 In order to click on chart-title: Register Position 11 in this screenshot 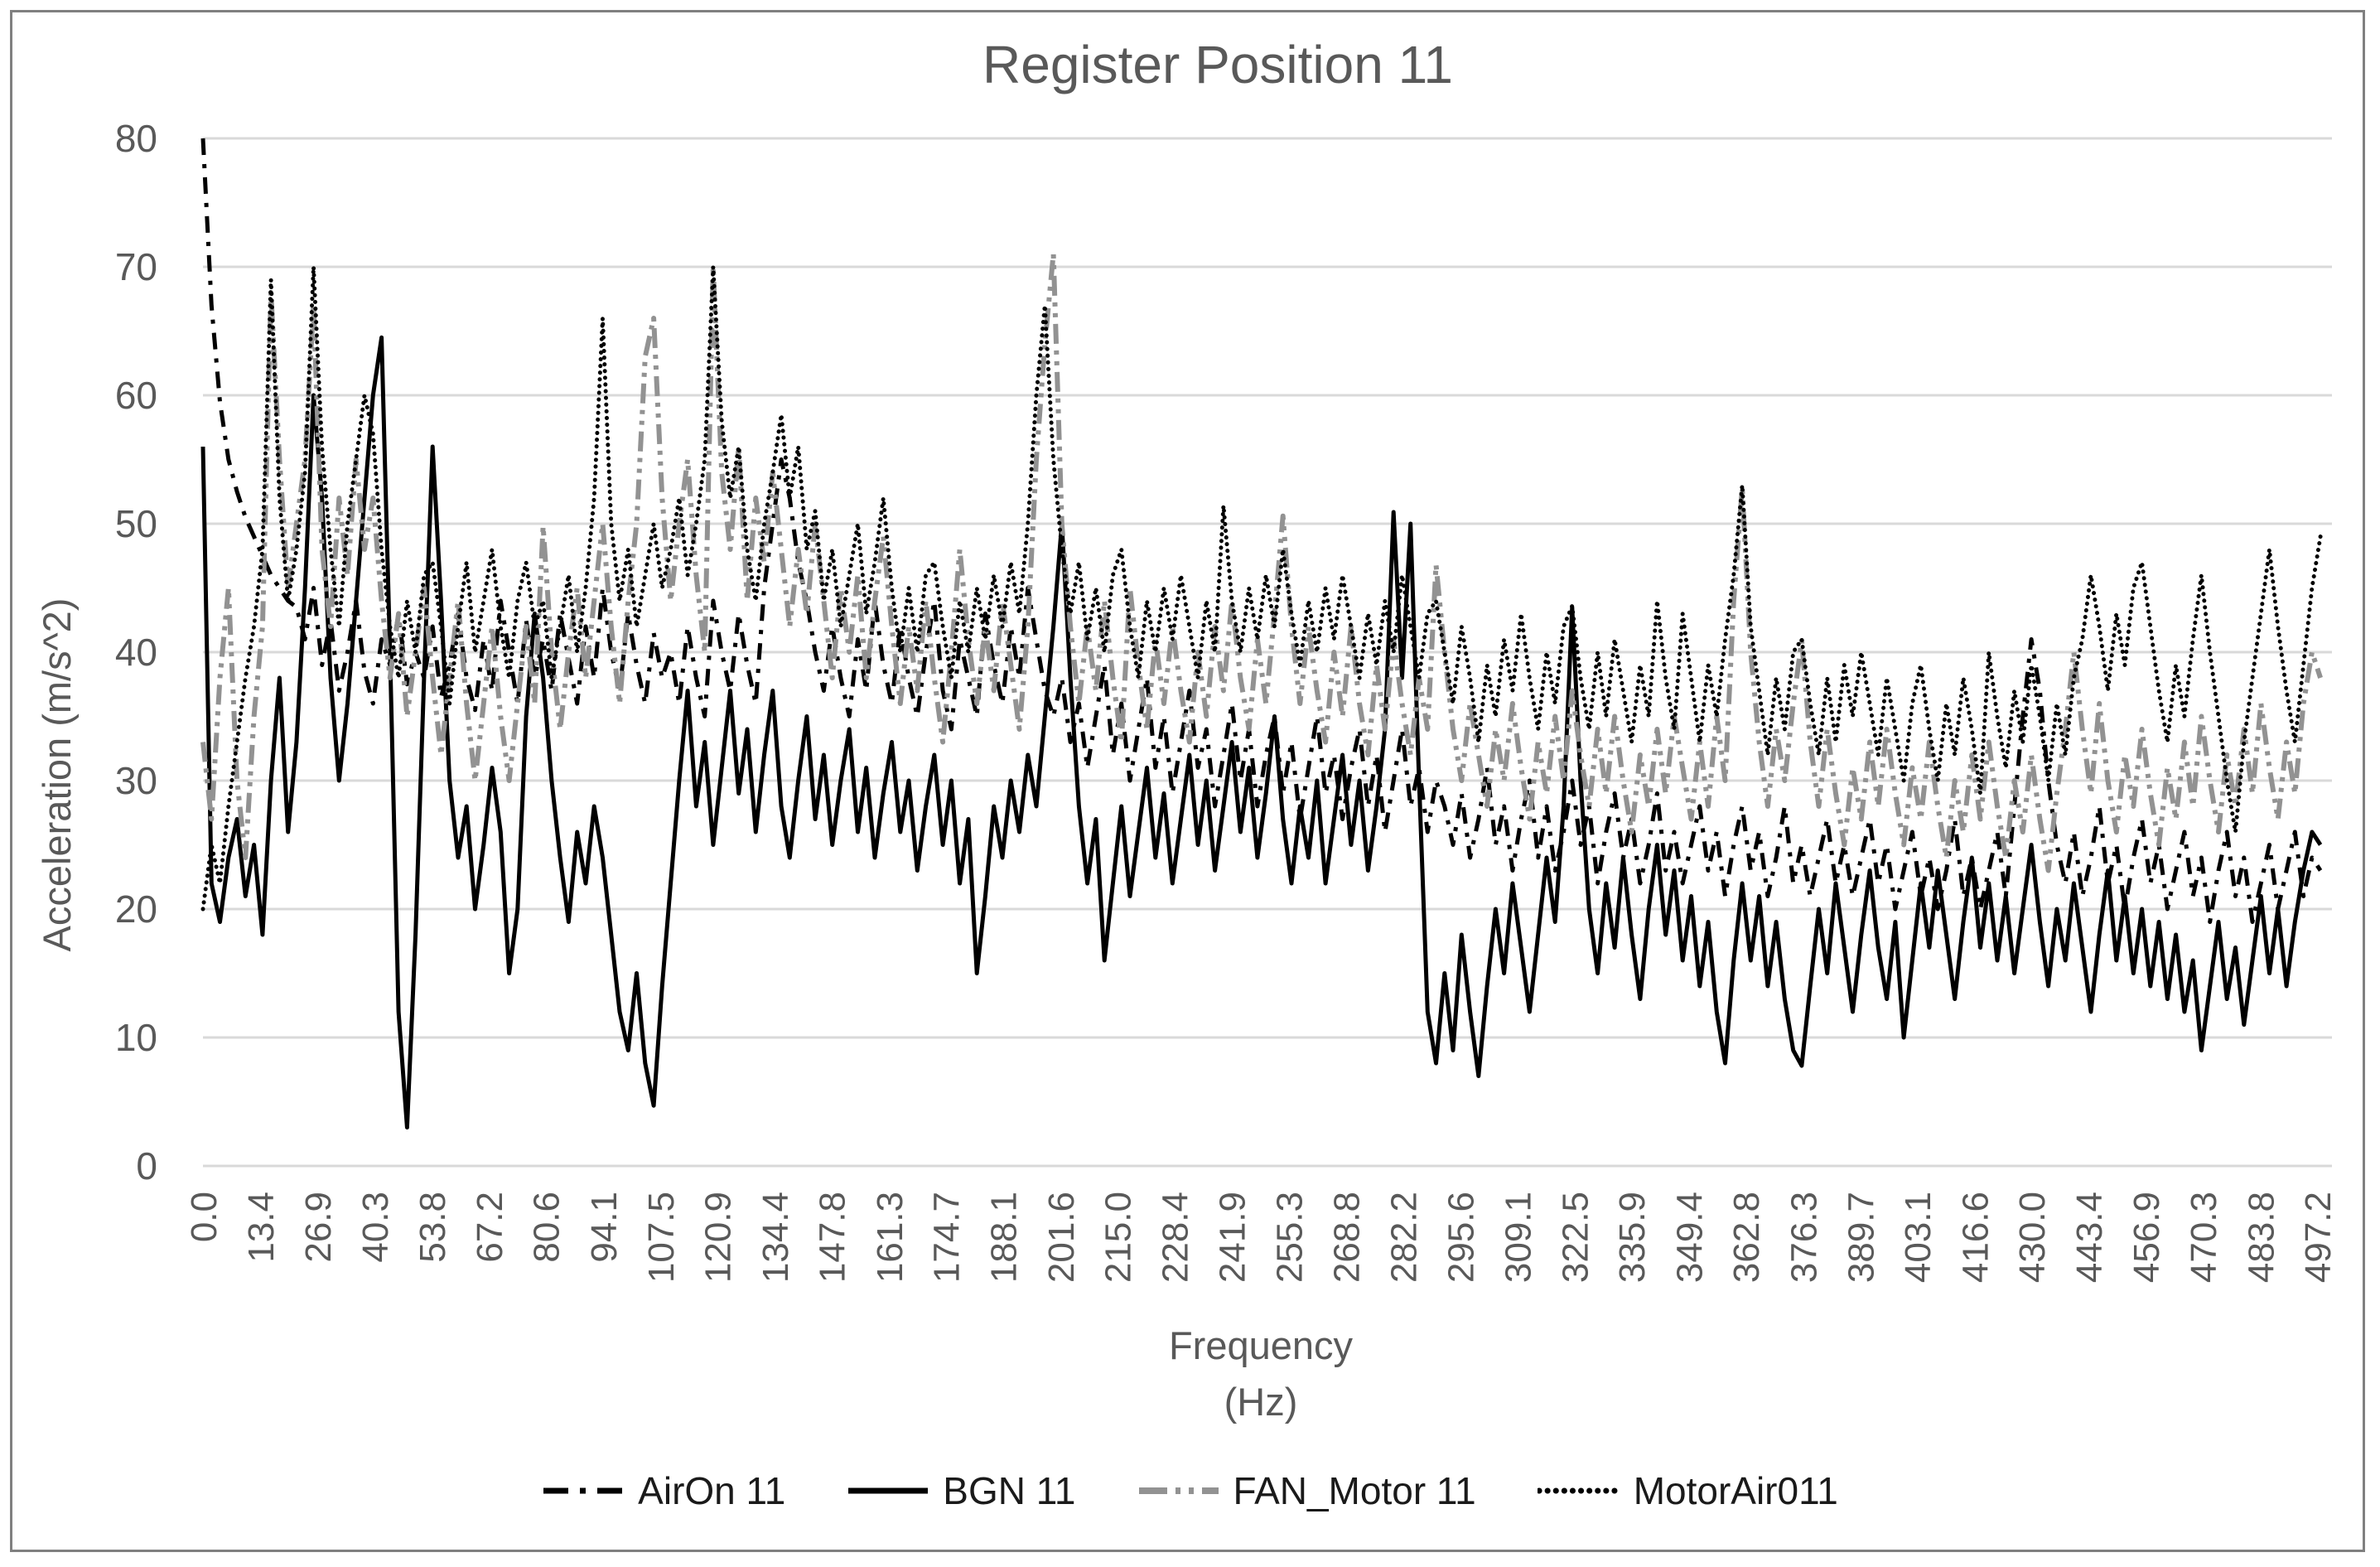, I will do `click(1217, 64)`.